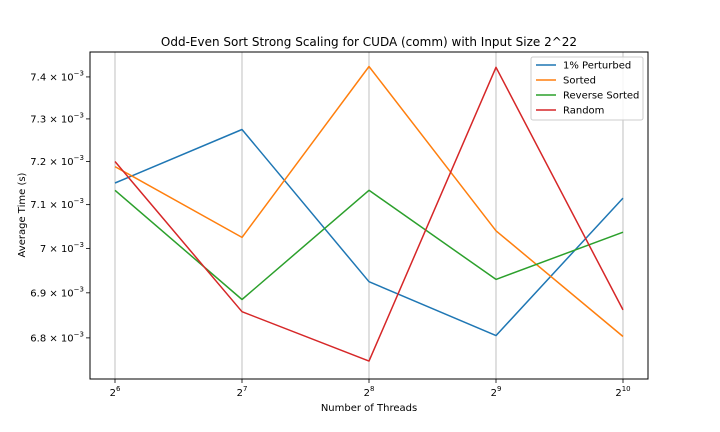  I want to click on y-tick-label: 7.4 × 10⁻³, so click(57, 76).